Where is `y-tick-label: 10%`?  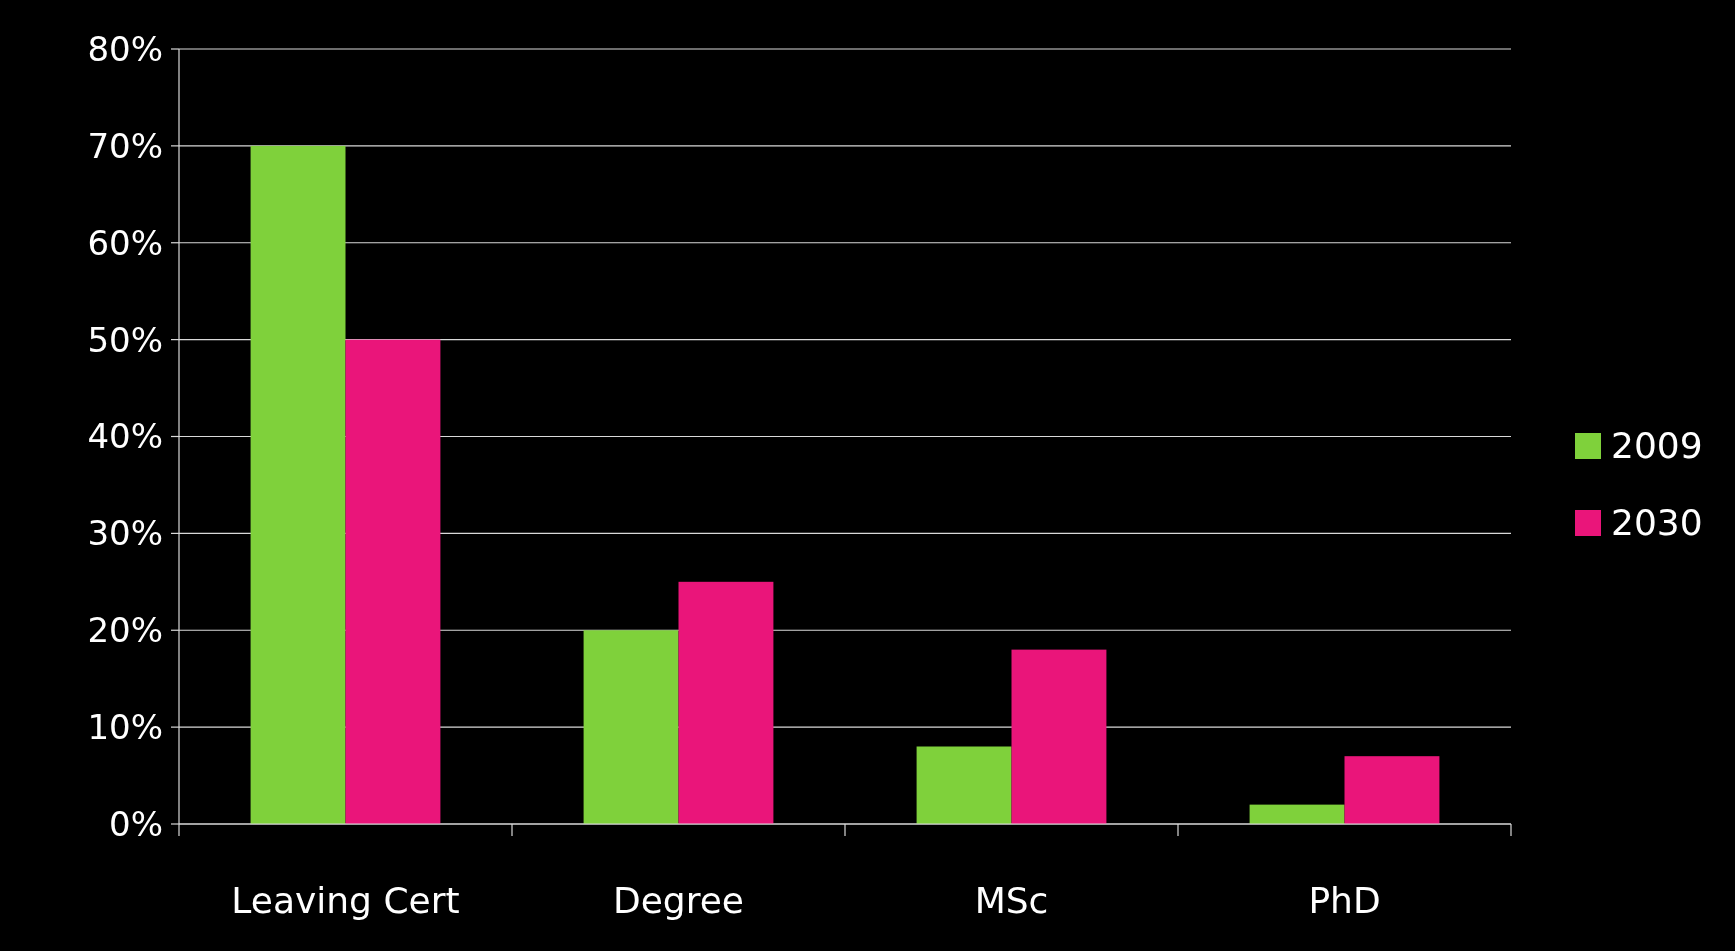 y-tick-label: 10% is located at coordinates (125, 727).